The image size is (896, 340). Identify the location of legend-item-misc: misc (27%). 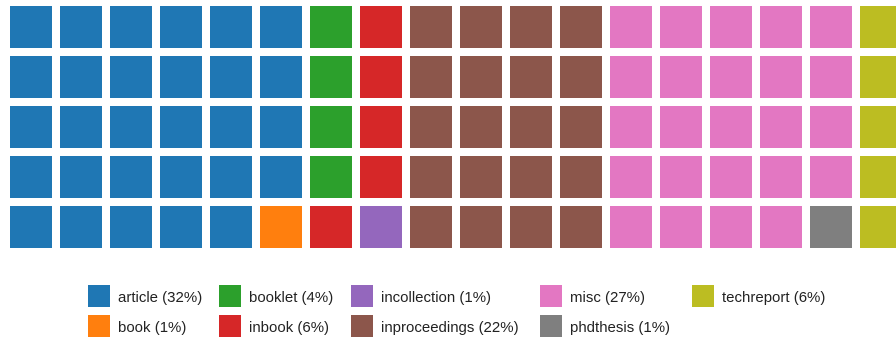
(592, 296).